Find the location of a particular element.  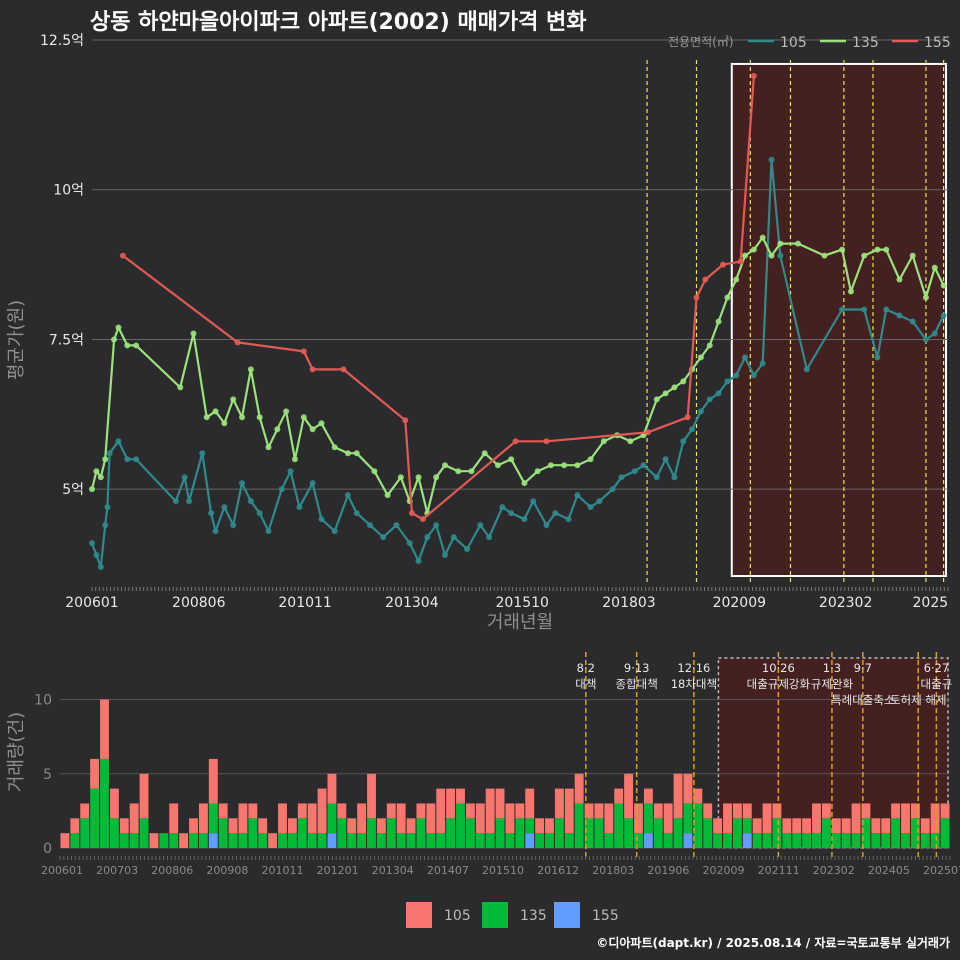

x-tick-label: 201304 is located at coordinates (412, 603).